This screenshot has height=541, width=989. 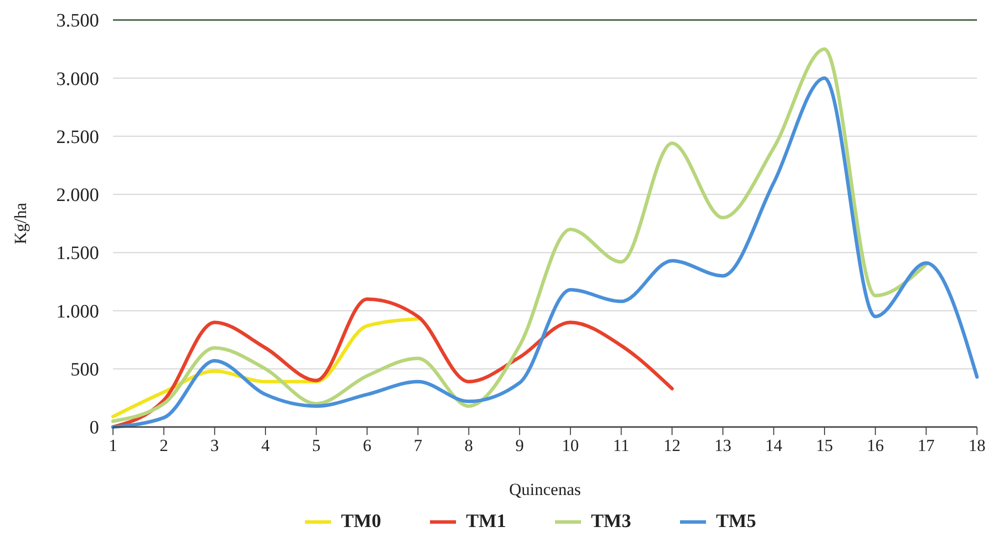 What do you see at coordinates (77, 21) in the screenshot?
I see `y-tick-label: 3.500` at bounding box center [77, 21].